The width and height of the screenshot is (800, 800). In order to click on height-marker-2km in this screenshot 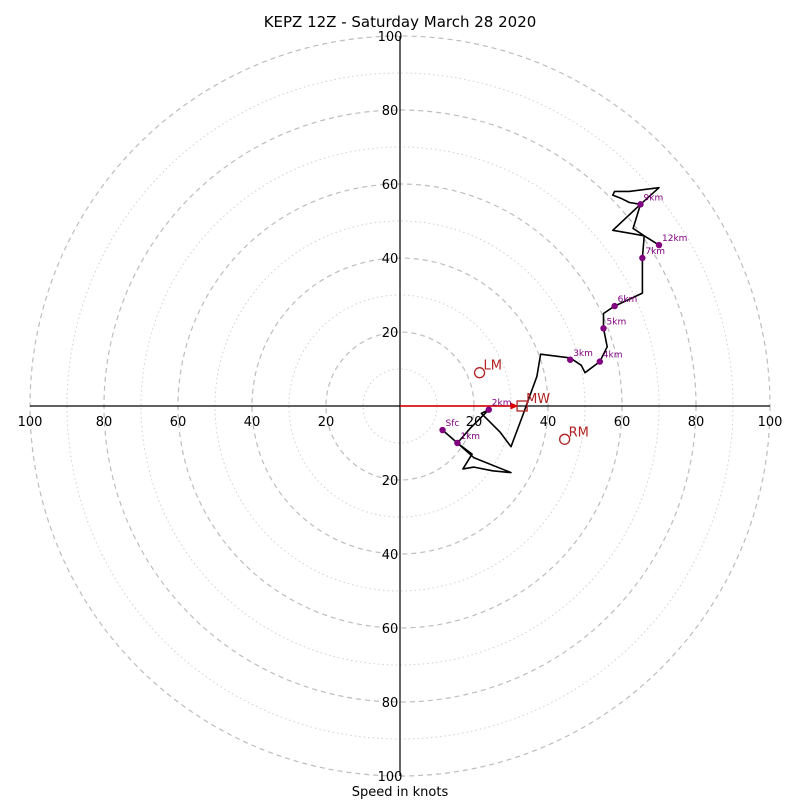, I will do `click(488, 409)`.